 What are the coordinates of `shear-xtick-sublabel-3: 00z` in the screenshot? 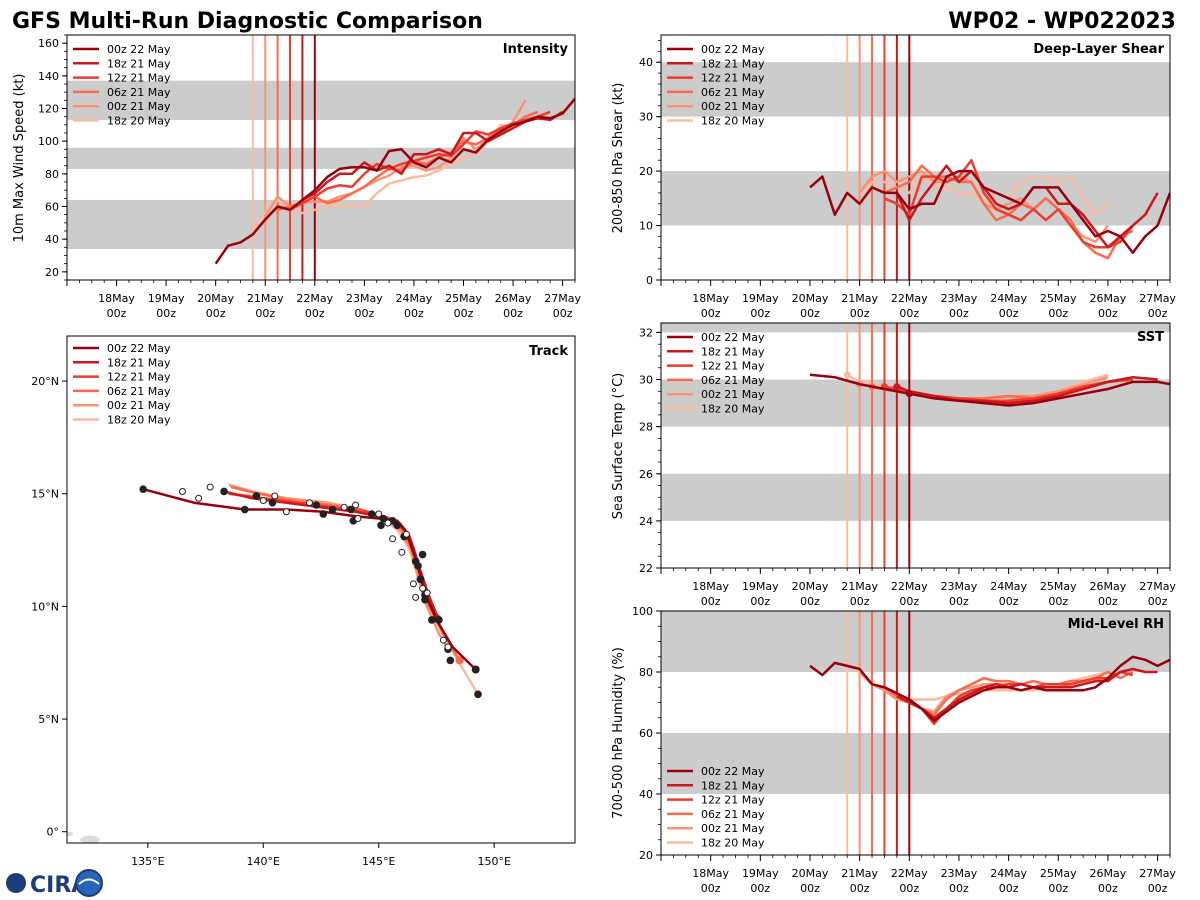 It's located at (860, 313).